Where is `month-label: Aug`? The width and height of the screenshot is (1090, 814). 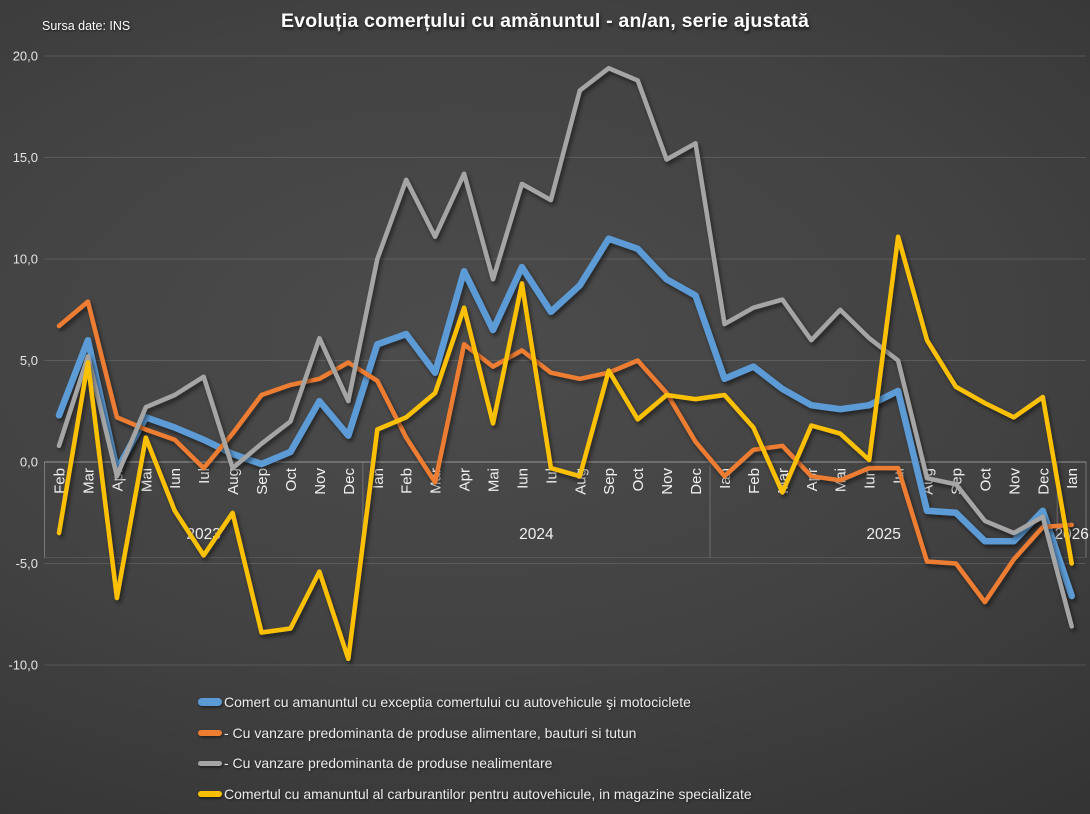
month-label: Aug is located at coordinates (233, 481).